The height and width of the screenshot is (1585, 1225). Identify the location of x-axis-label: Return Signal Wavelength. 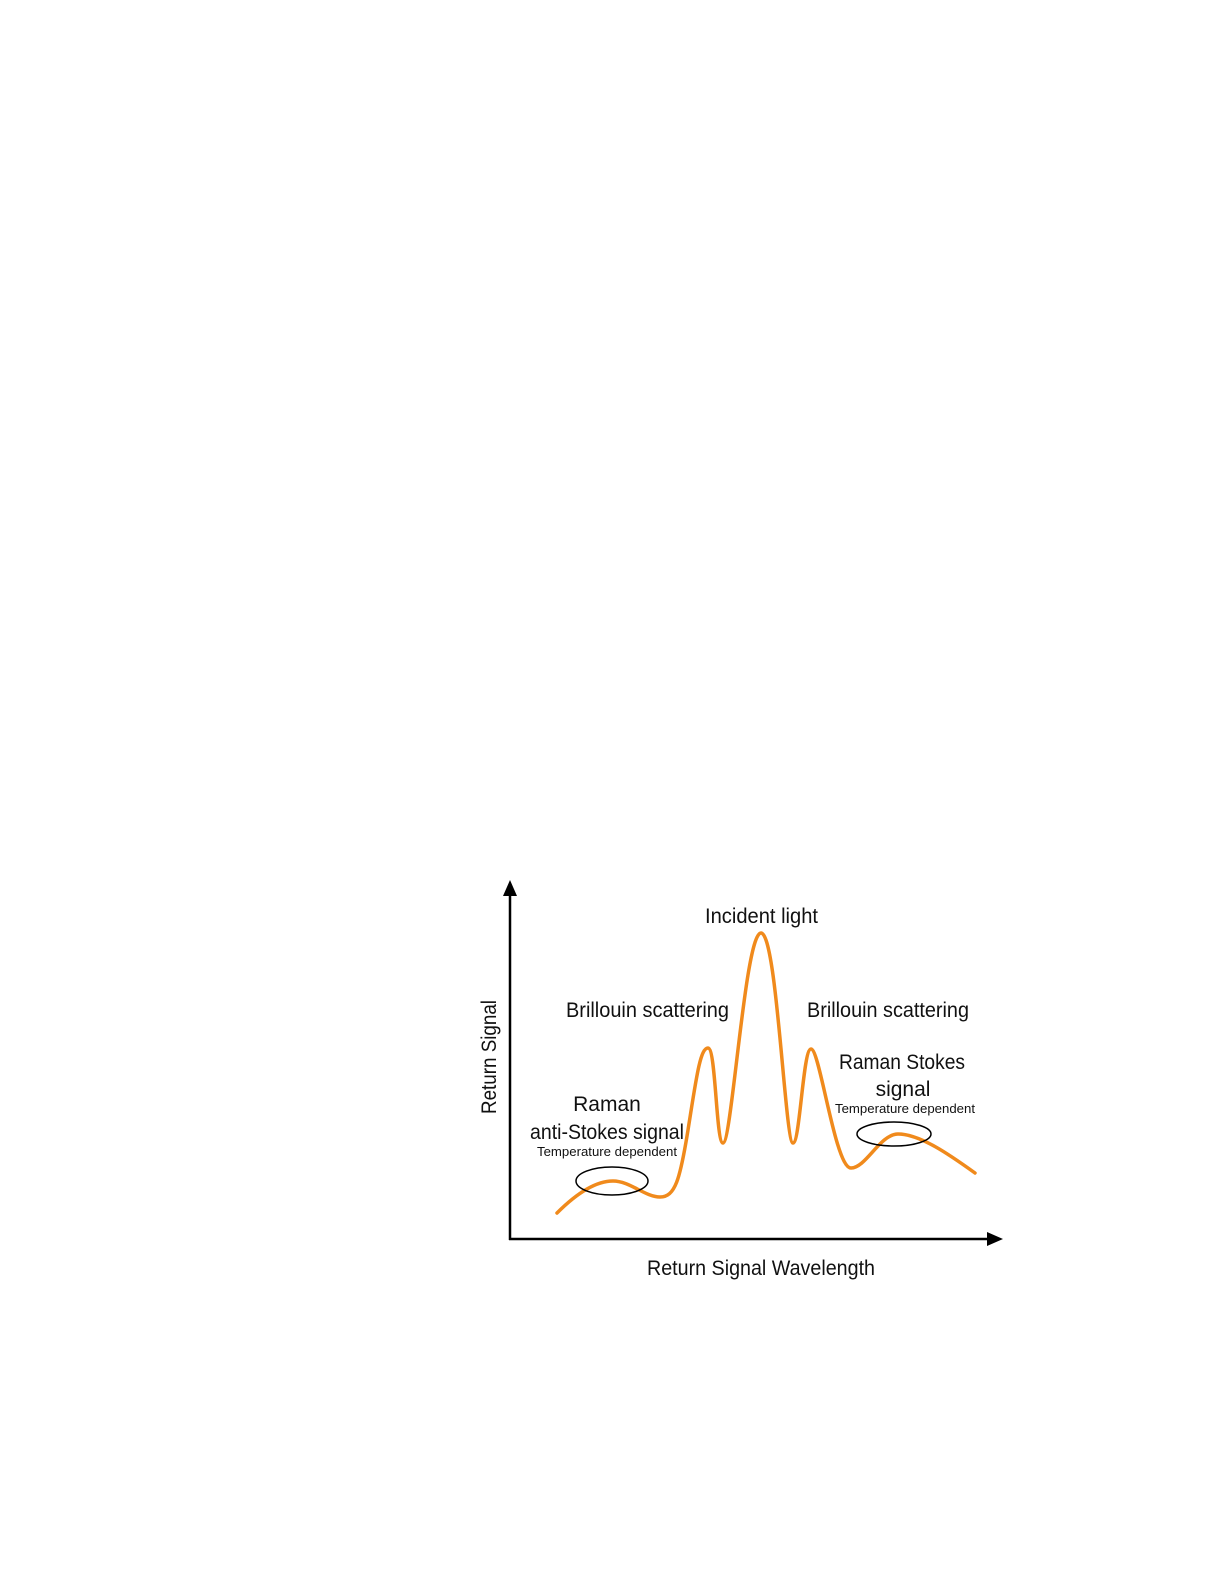
(761, 1268).